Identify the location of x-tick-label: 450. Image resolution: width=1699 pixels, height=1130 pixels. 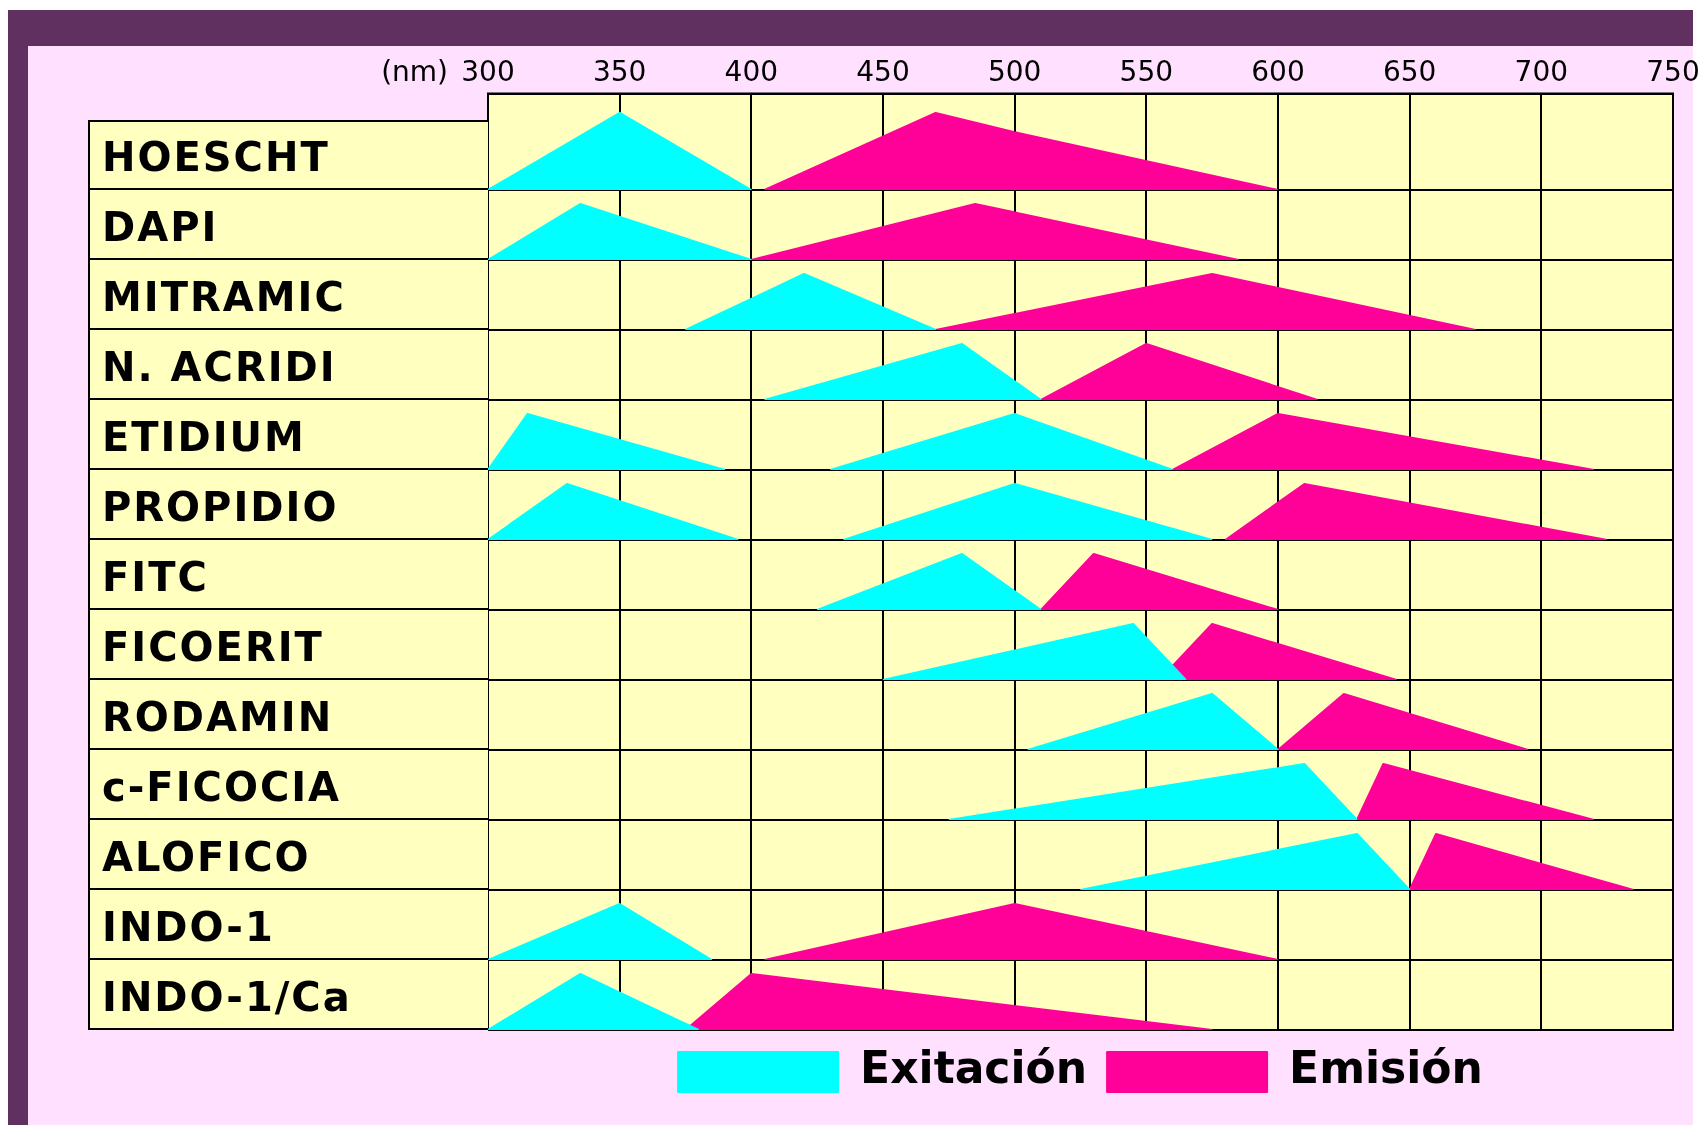
(883, 72).